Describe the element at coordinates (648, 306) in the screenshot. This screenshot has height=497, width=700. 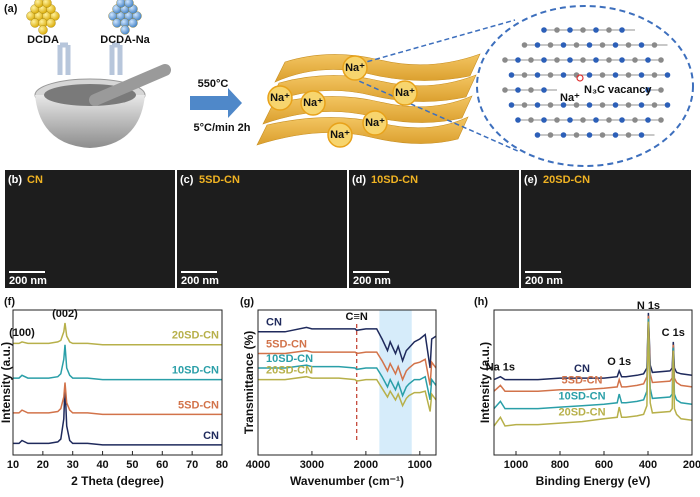
I see `peak-label: N 1s` at that location.